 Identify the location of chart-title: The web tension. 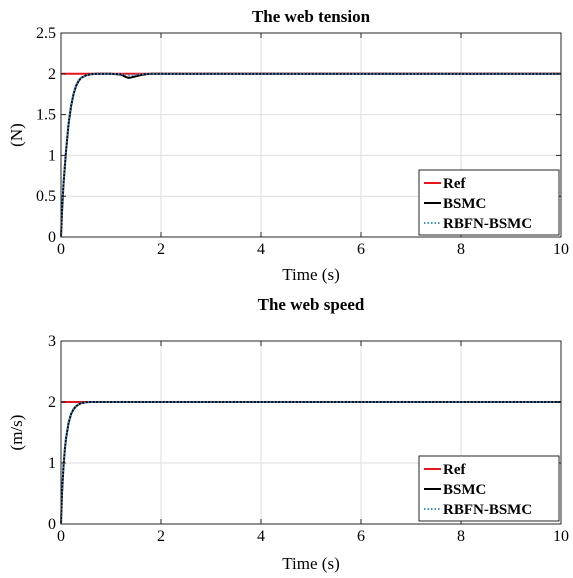
(311, 16).